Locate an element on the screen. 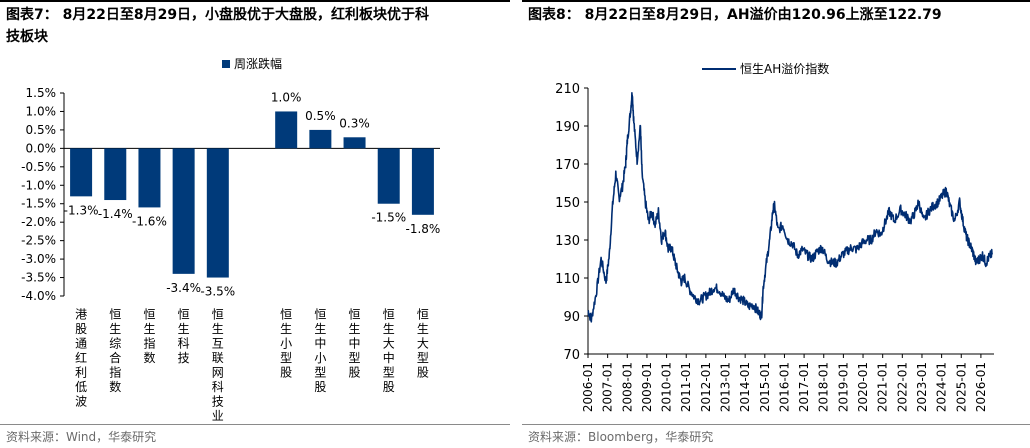 The height and width of the screenshot is (448, 1030). y-tick-label: -4.0% is located at coordinates (38, 296).